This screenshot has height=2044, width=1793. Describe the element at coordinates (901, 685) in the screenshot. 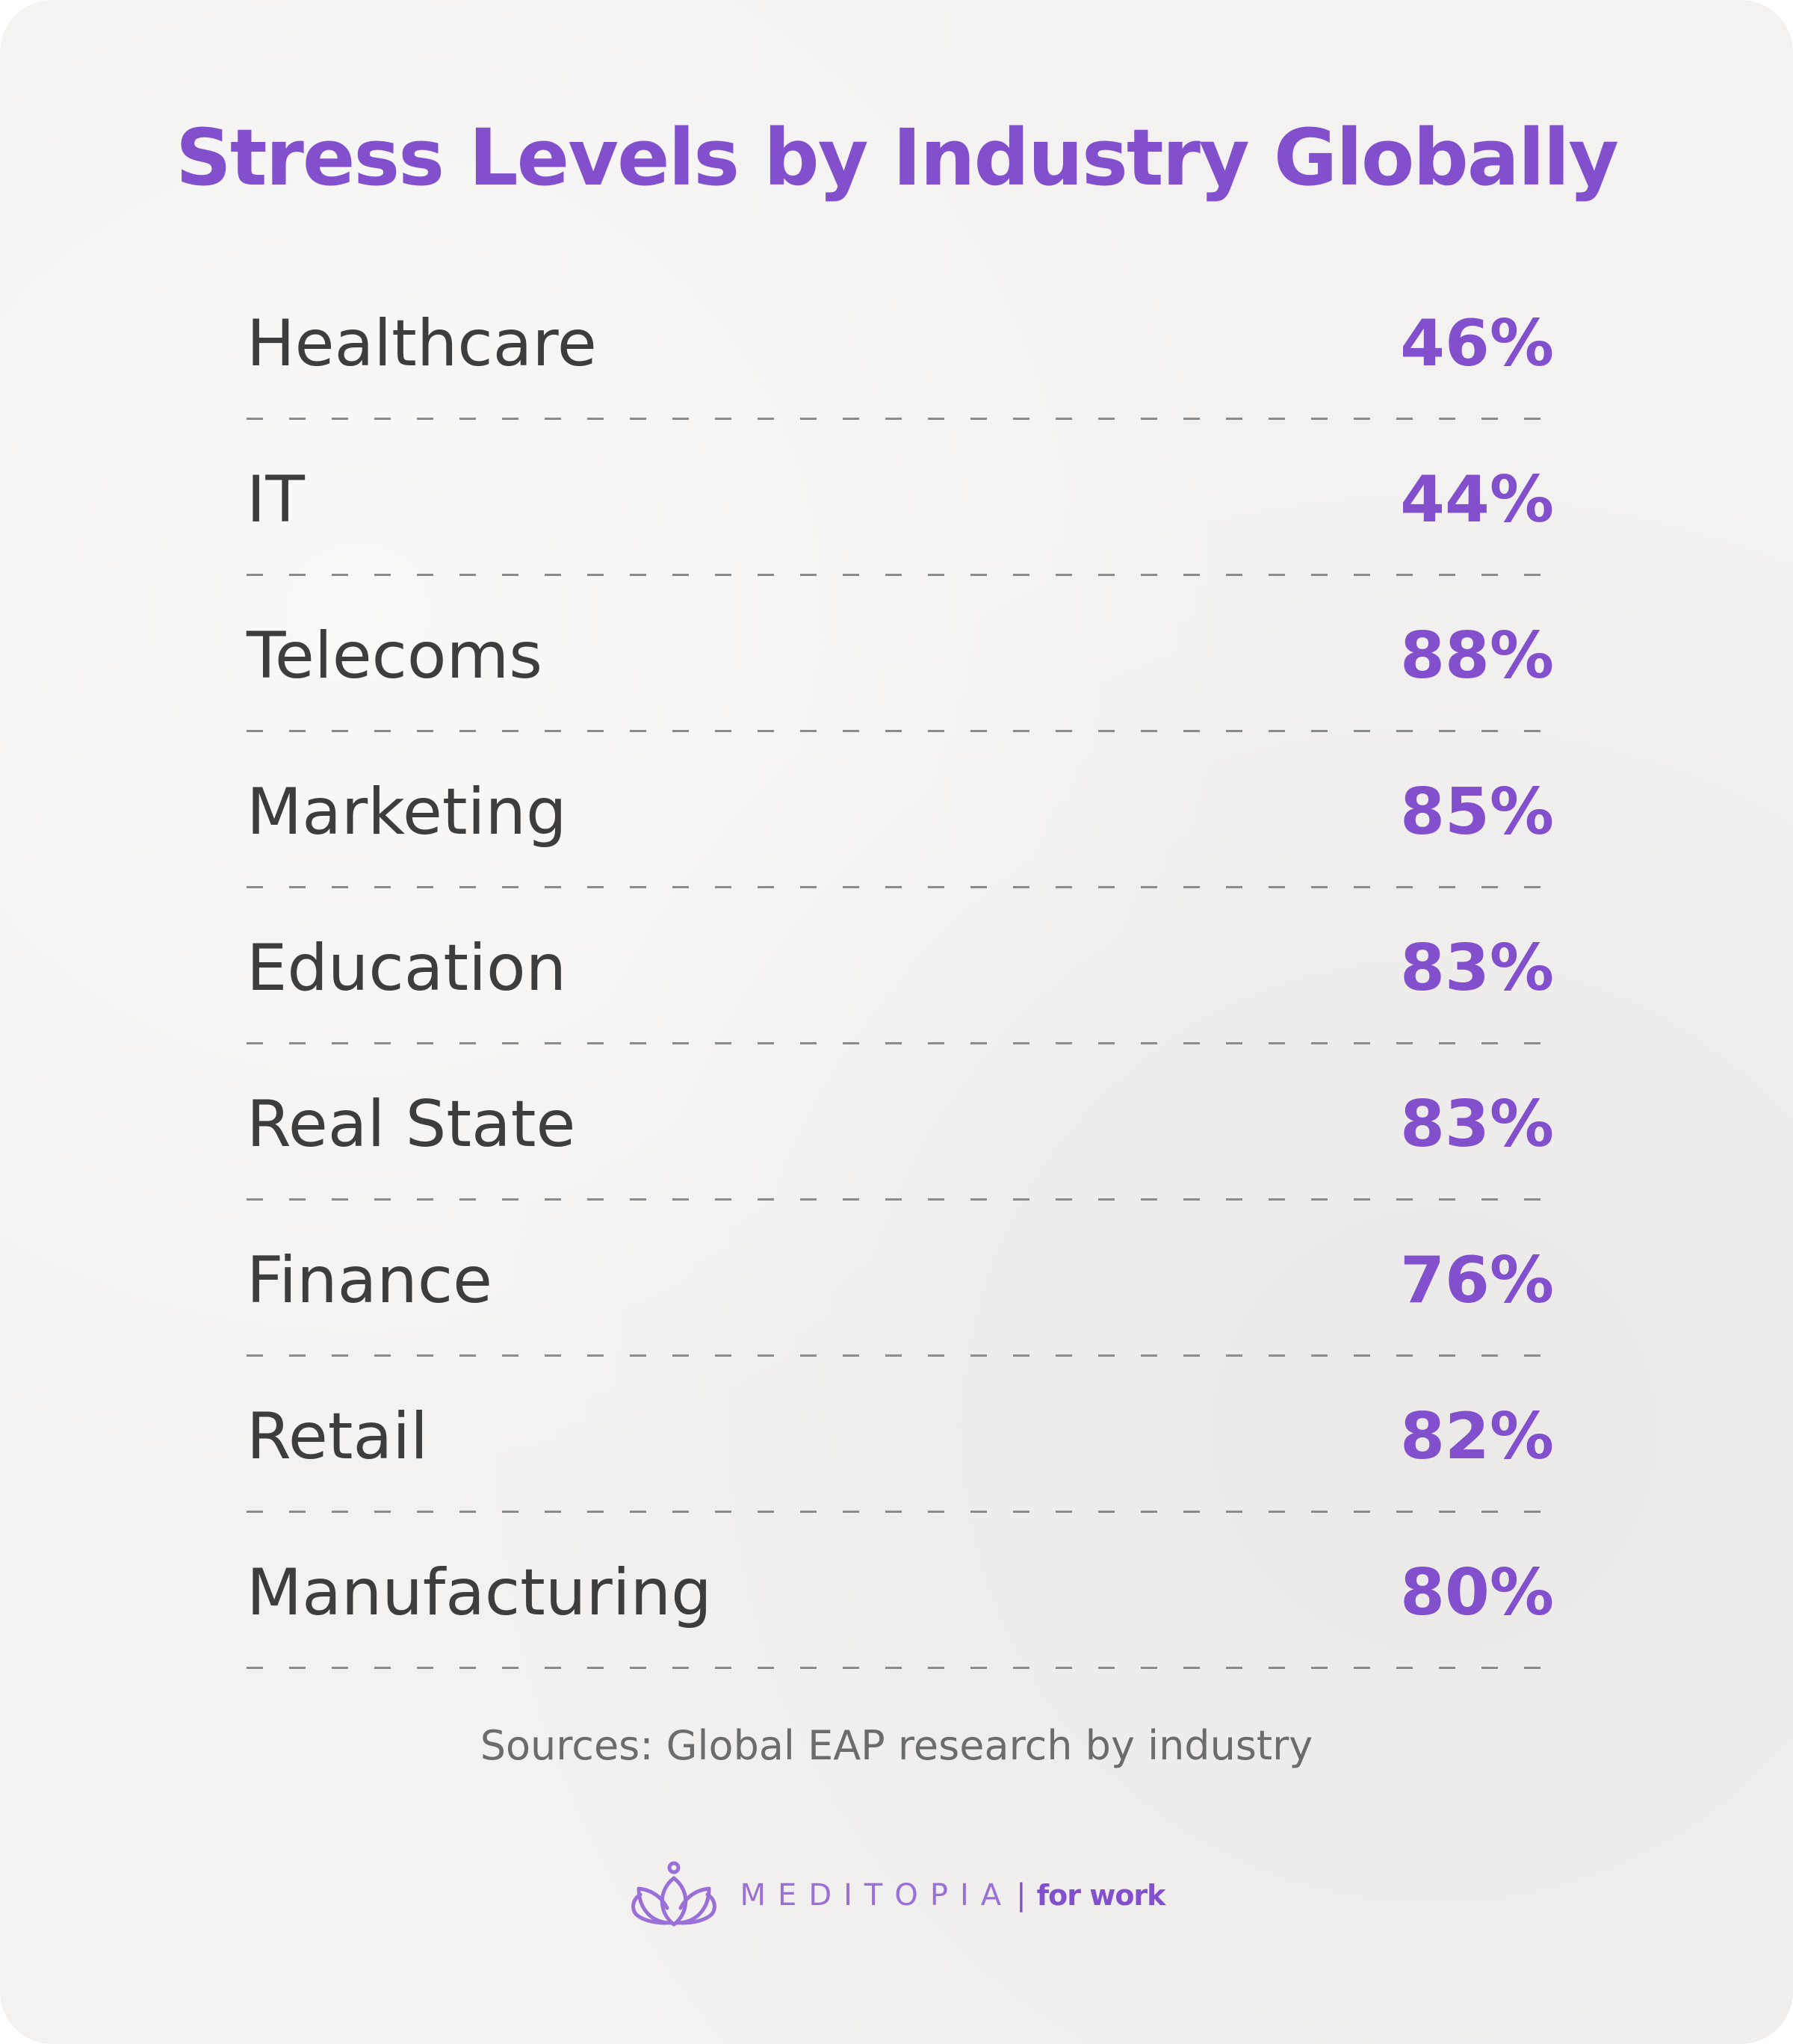

I see `table-row: Telecoms 88%` at that location.